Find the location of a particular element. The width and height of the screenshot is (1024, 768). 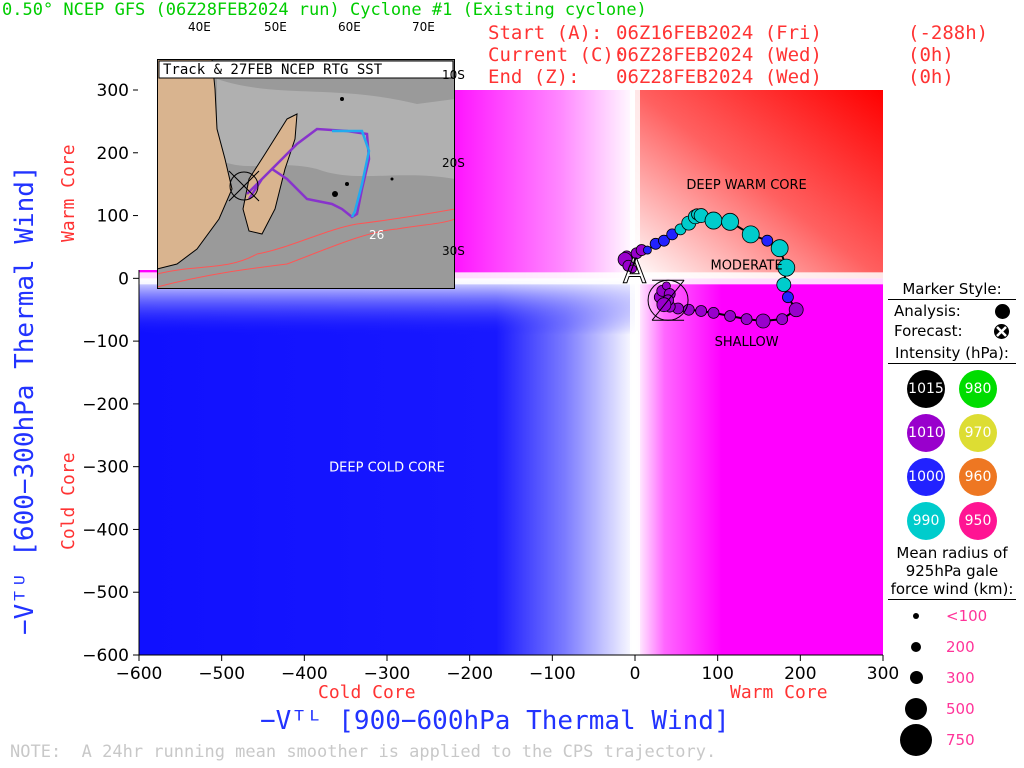

x-tick-label: −600 is located at coordinates (139, 674).